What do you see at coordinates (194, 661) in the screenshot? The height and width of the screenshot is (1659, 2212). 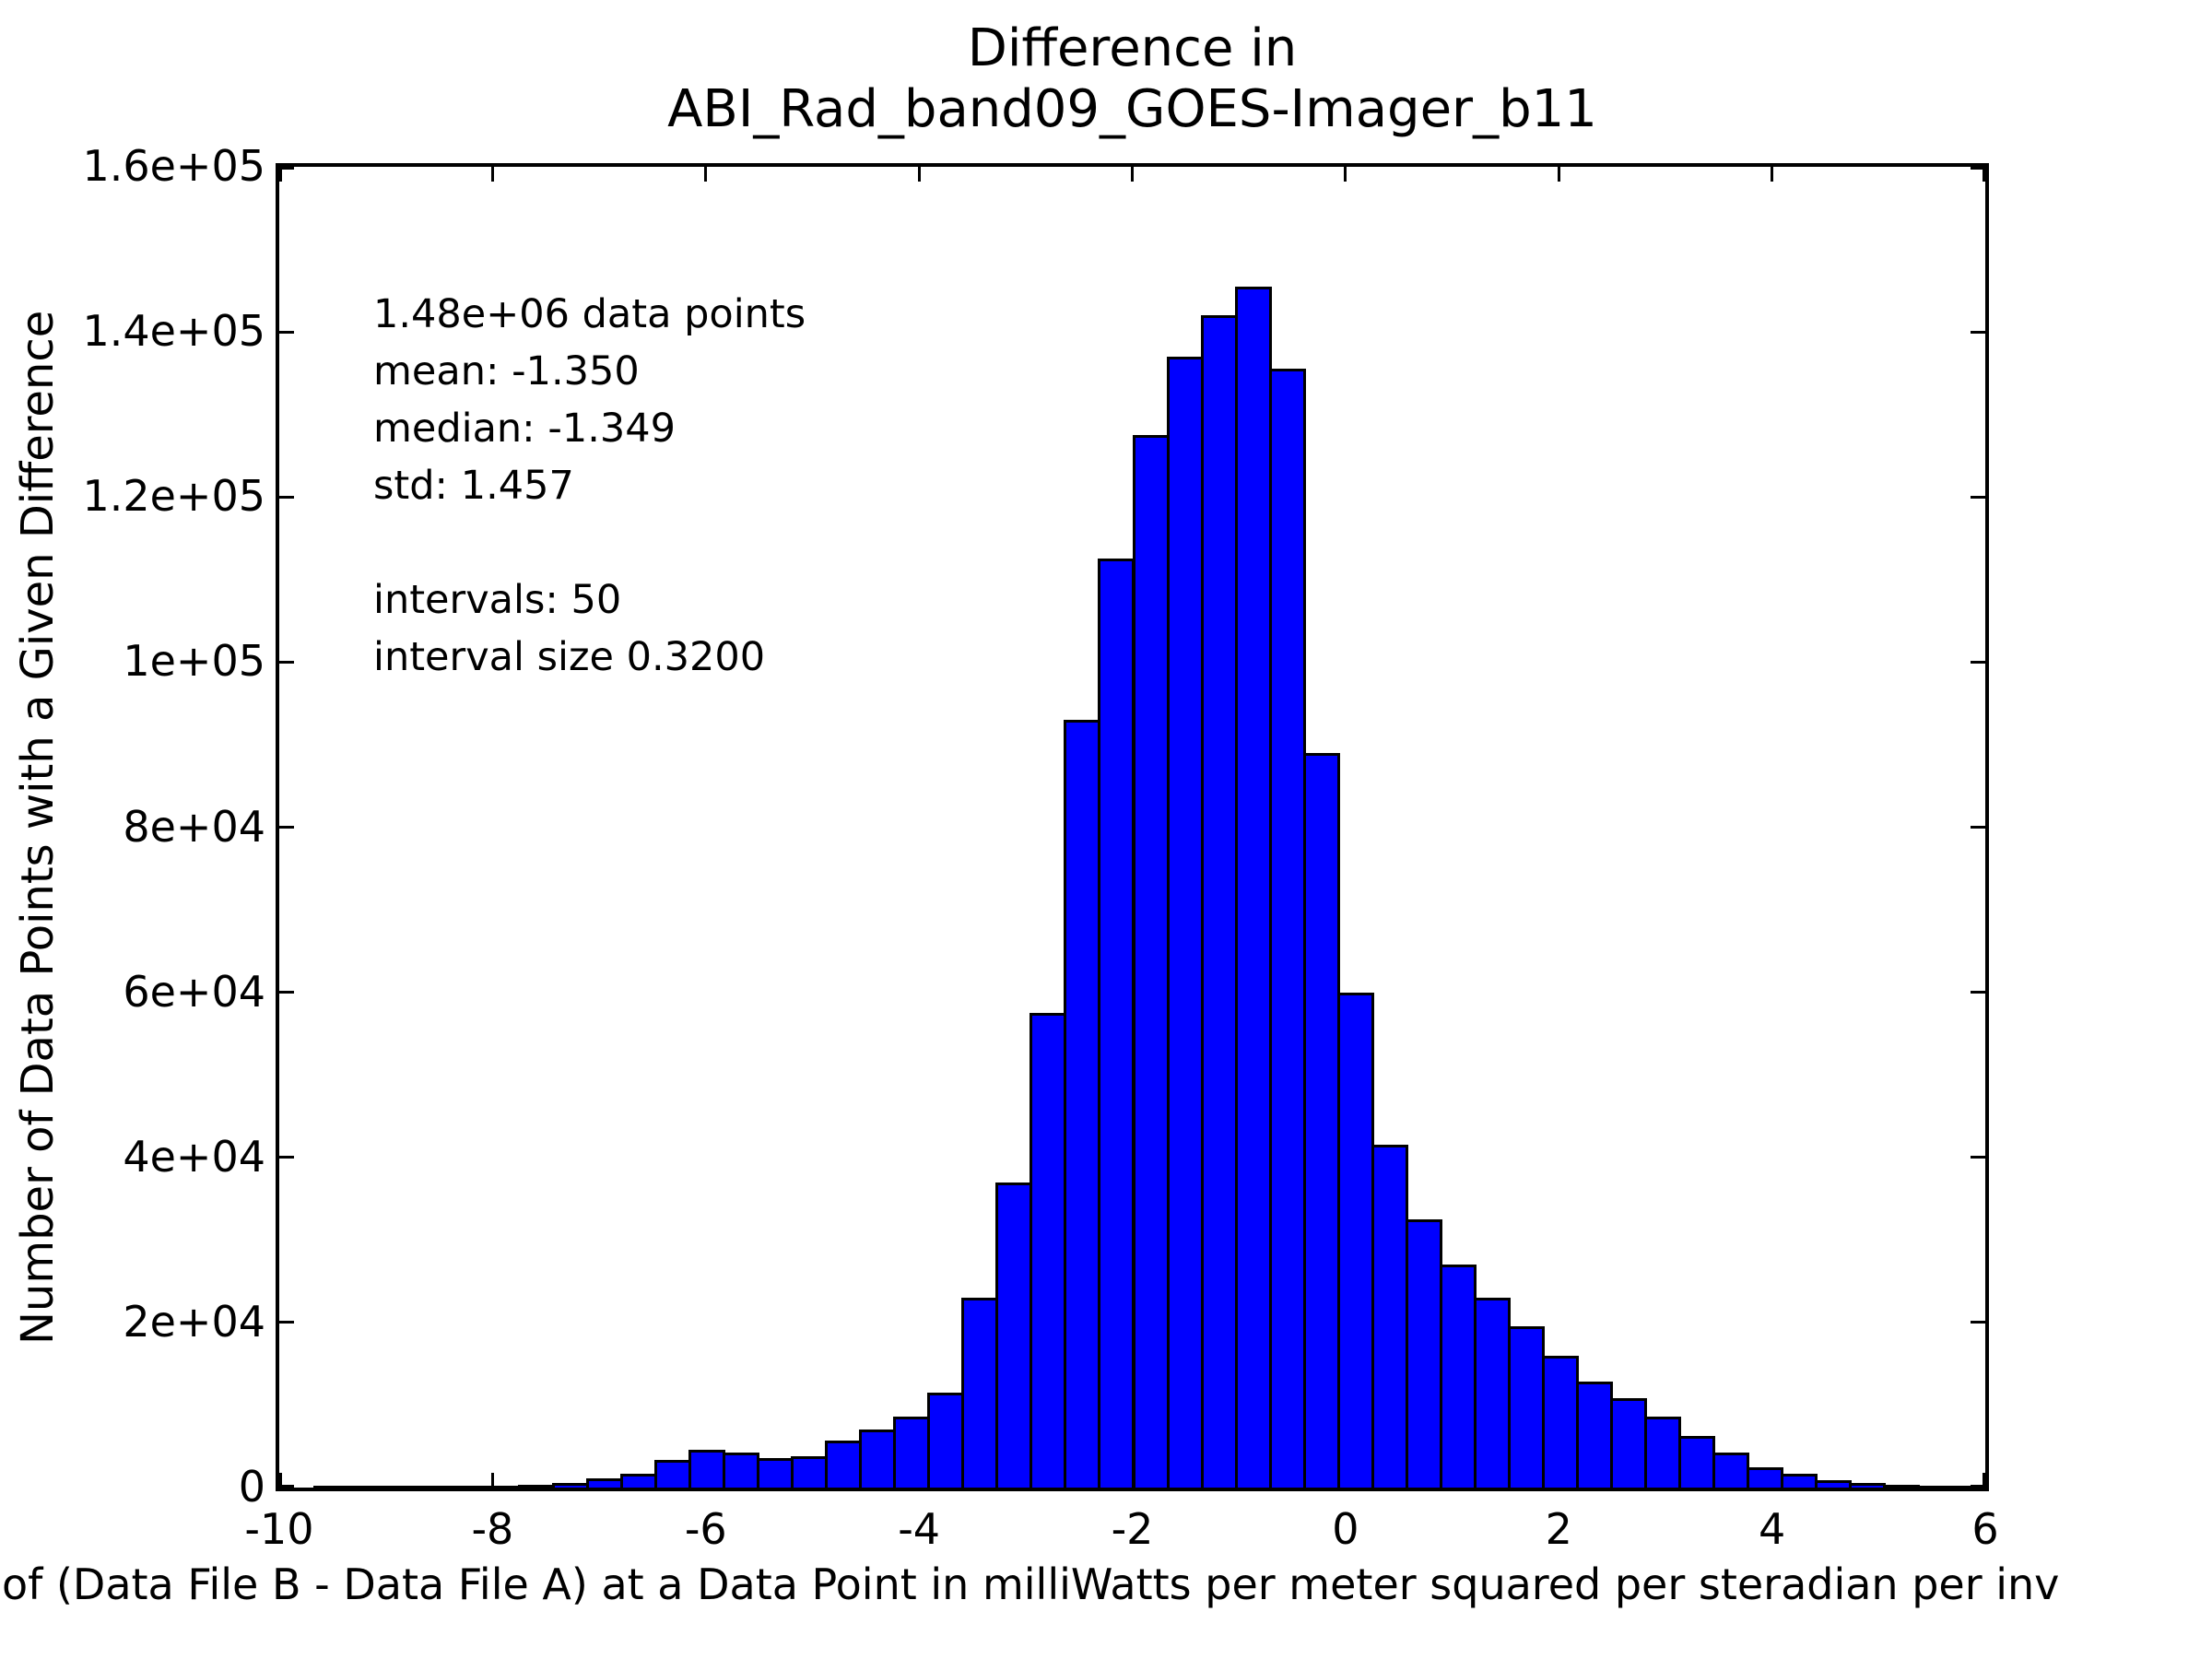 I see `y-tick-label: 1e+05` at bounding box center [194, 661].